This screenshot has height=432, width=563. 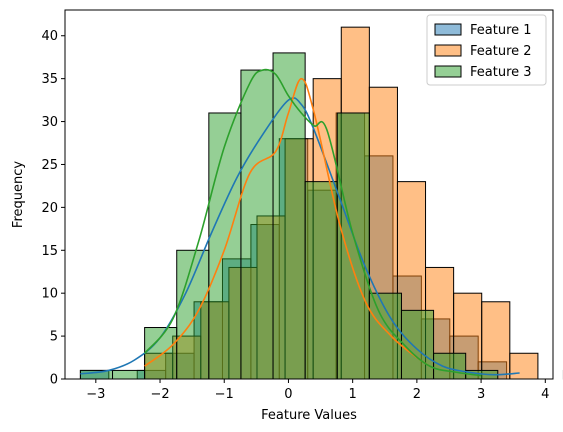 I want to click on y-tick-label: 0, so click(x=54, y=380).